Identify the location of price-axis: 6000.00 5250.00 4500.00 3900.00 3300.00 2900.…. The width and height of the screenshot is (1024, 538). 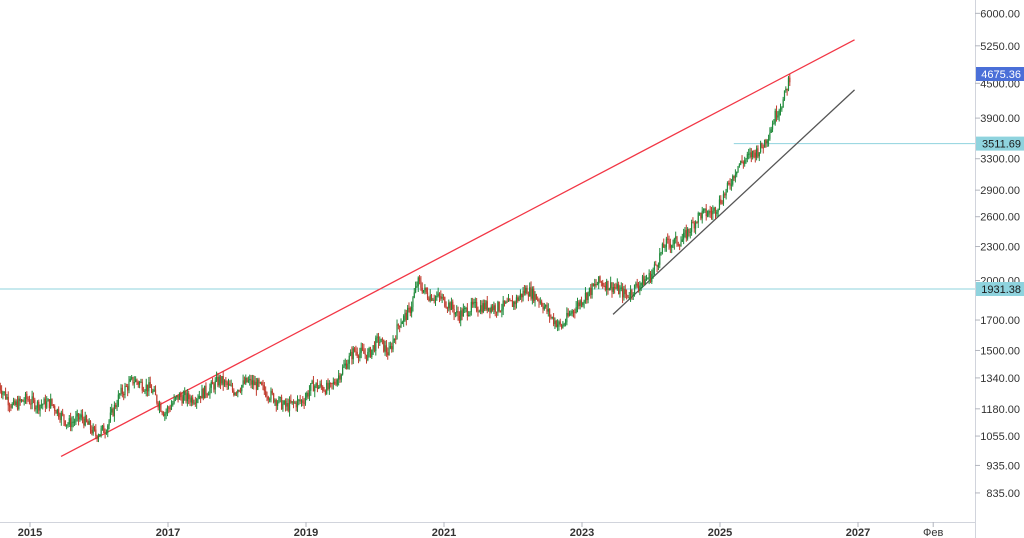
(997, 254).